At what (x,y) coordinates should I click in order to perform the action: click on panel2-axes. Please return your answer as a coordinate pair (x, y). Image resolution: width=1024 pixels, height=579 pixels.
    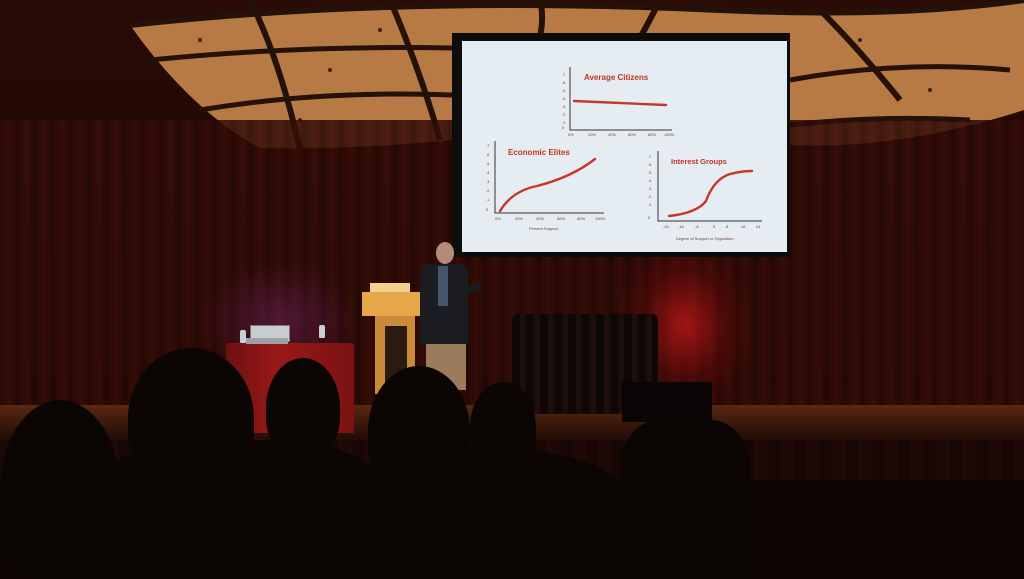
    Looking at the image, I should click on (549, 177).